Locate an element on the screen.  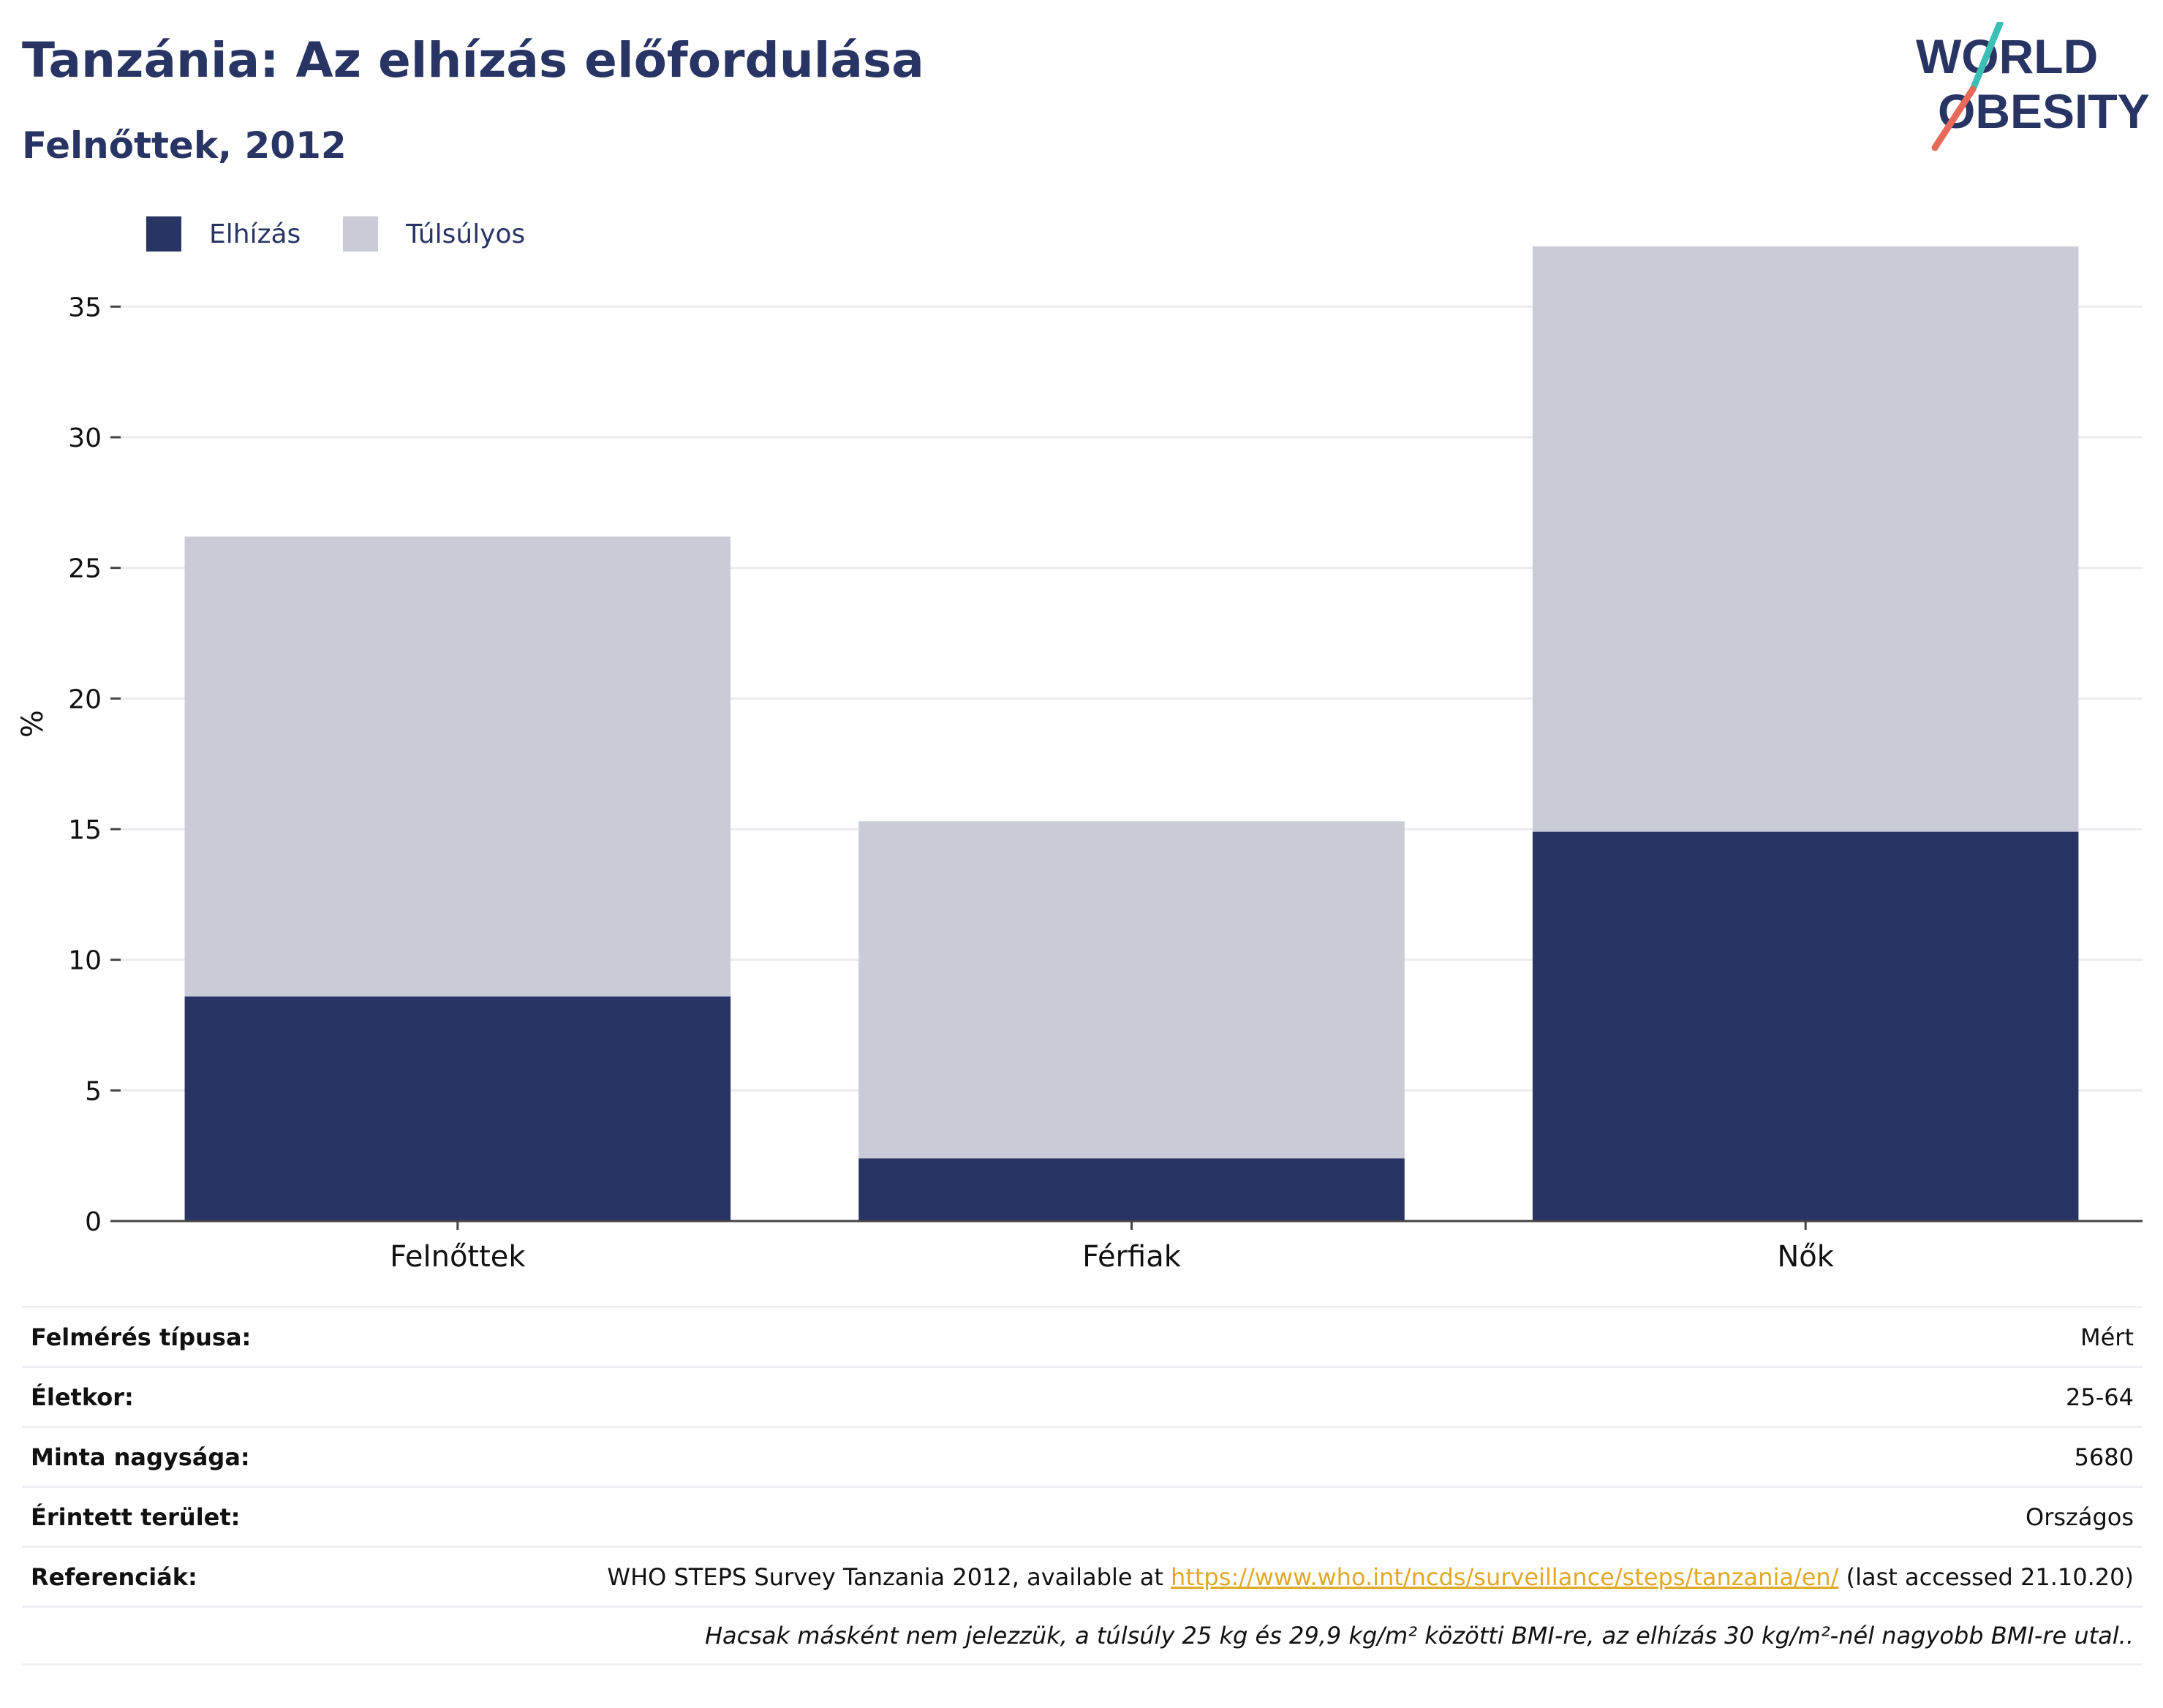
x-tick-label: Férfiak is located at coordinates (1132, 1257).